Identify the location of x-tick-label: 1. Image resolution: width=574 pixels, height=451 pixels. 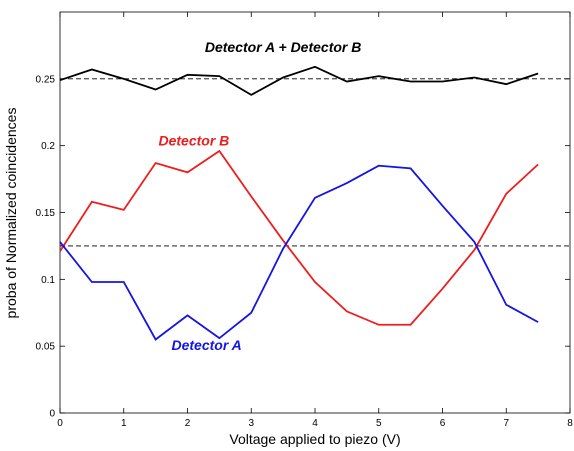
(124, 423).